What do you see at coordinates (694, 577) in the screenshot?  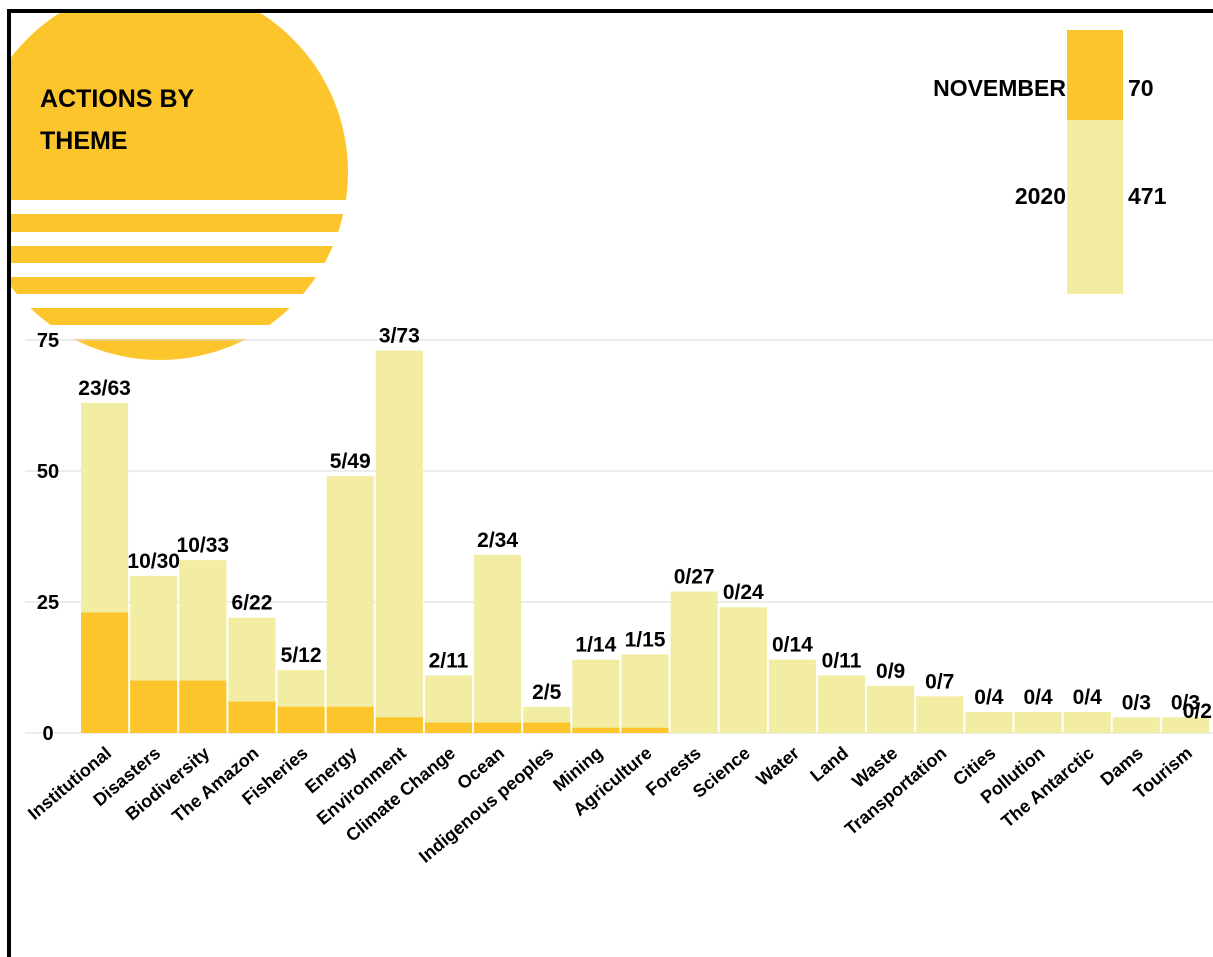 I see `value-label: 0/27` at bounding box center [694, 577].